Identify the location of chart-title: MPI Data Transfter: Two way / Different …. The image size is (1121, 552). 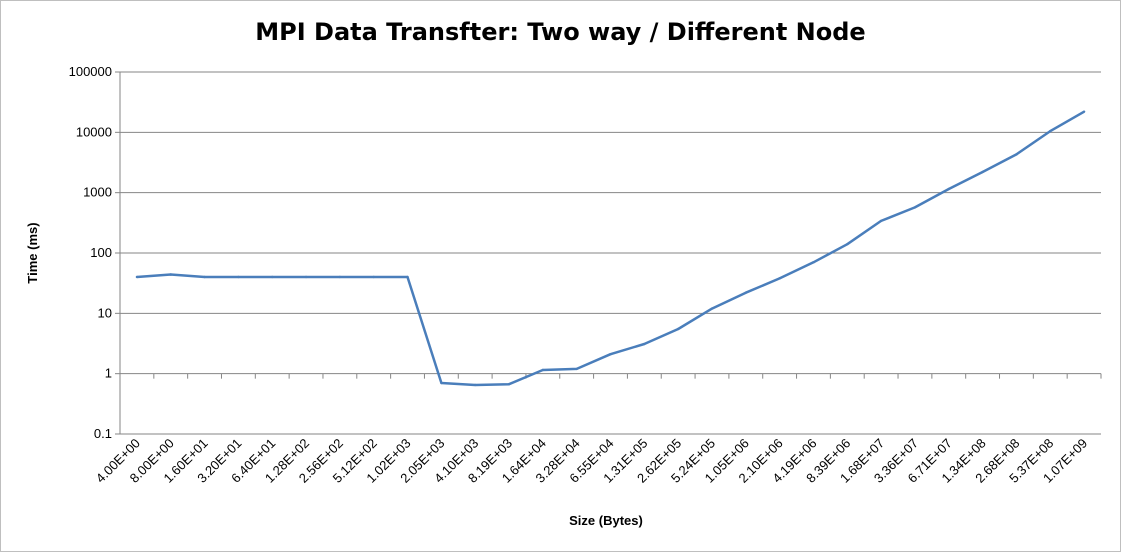
(560, 32).